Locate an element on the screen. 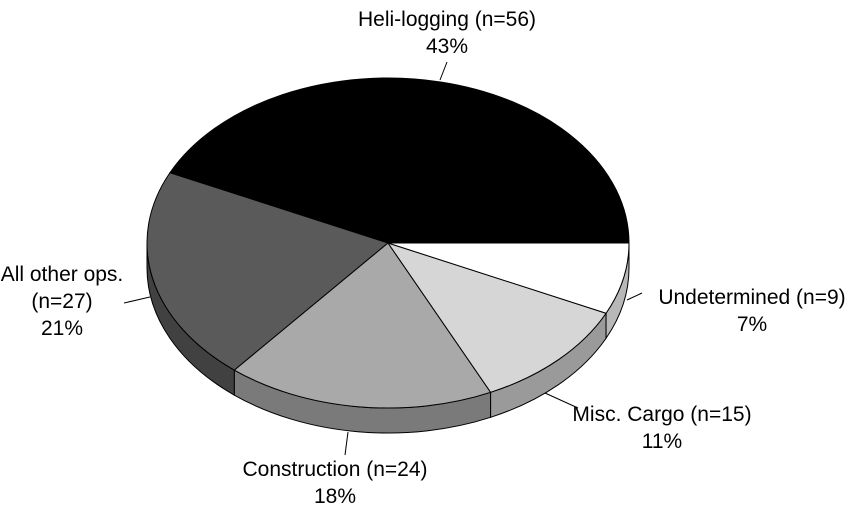 The width and height of the screenshot is (863, 514). category-label: Construction (n=24) is located at coordinates (335, 469).